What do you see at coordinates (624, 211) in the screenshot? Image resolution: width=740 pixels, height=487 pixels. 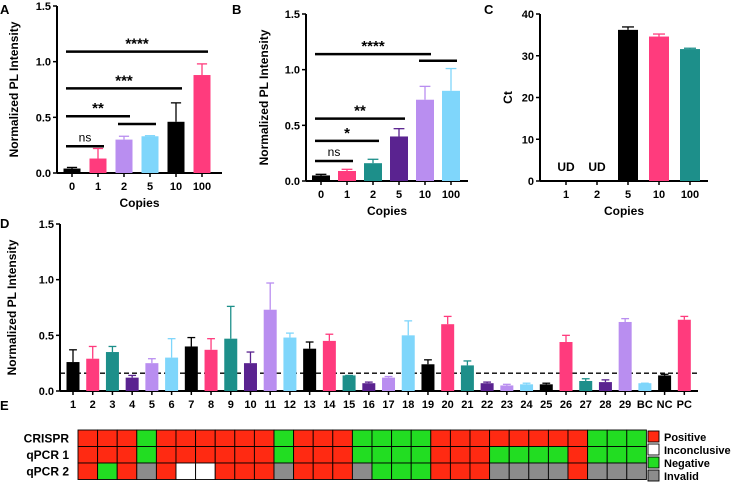 I see `x-axis-title-c: Copies` at bounding box center [624, 211].